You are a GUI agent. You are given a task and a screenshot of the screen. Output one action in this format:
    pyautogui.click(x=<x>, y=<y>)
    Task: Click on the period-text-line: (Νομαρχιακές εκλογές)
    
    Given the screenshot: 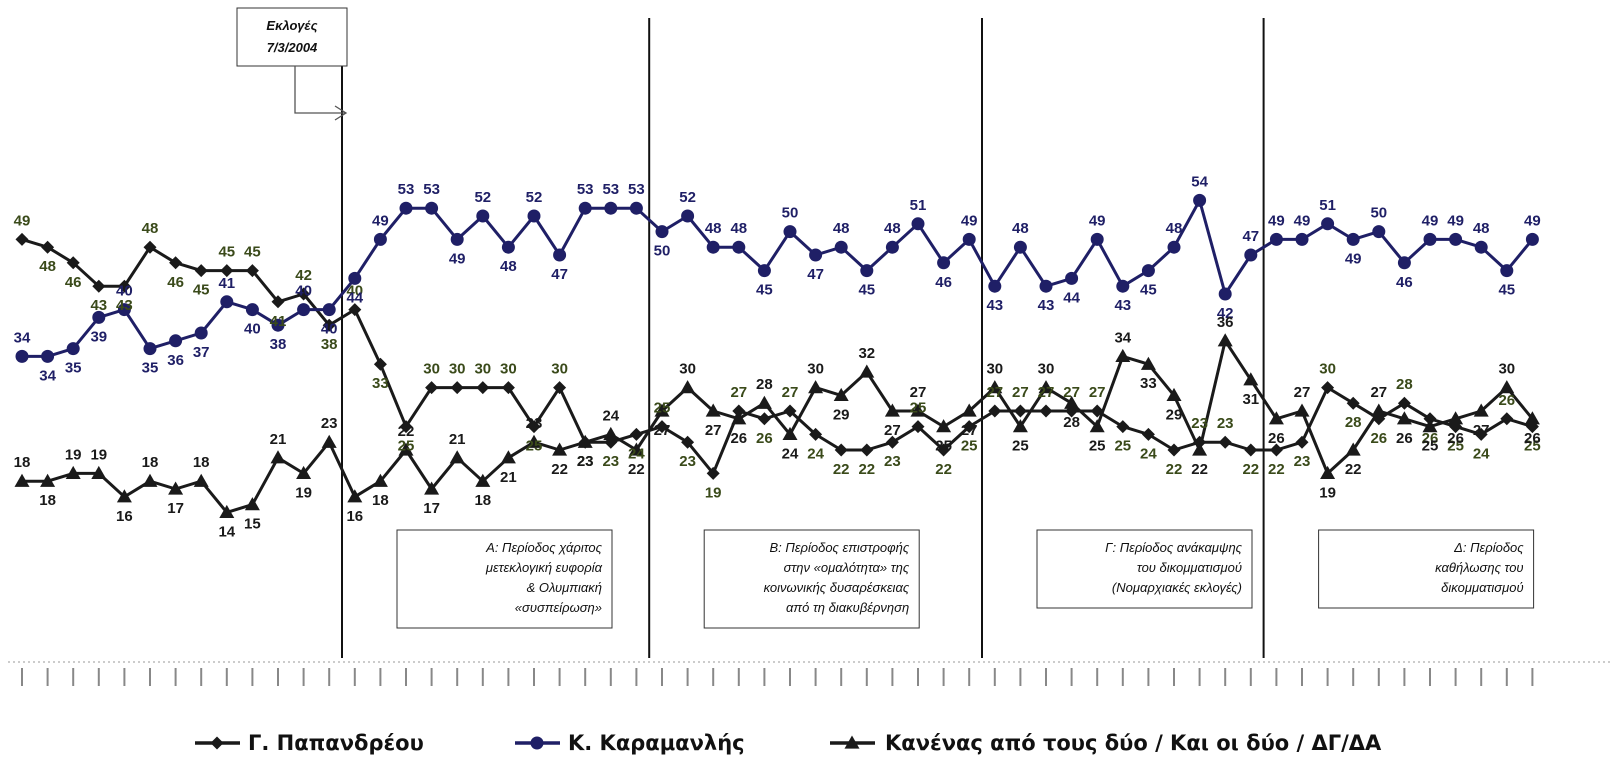 What is the action you would take?
    pyautogui.click(x=1177, y=587)
    